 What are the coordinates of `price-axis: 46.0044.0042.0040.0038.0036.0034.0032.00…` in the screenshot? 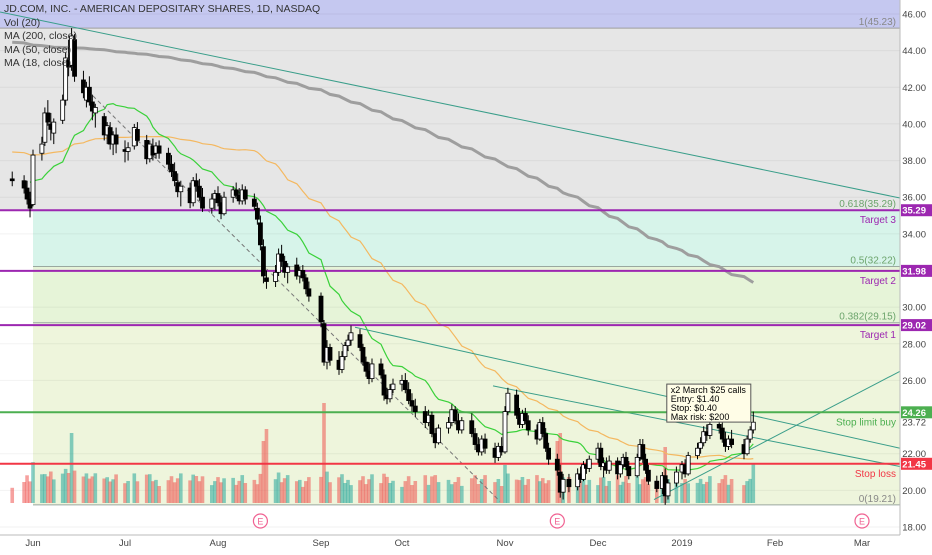 It's located at (915, 275).